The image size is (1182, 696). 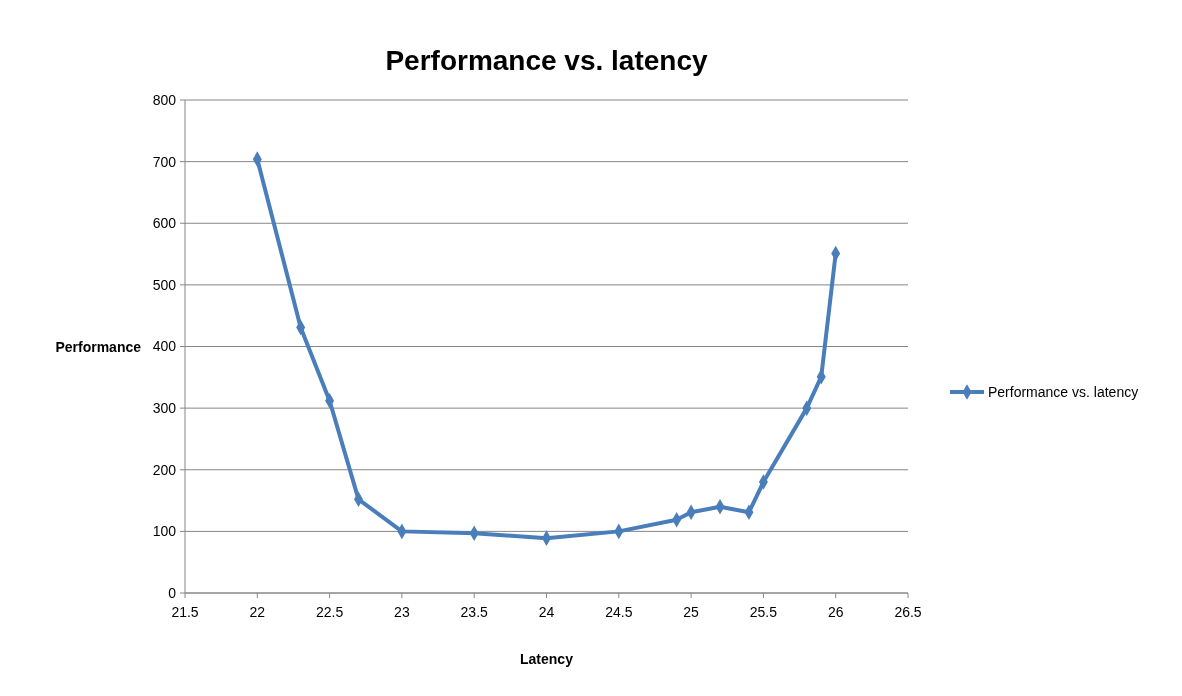 What do you see at coordinates (763, 612) in the screenshot?
I see `x-tick-label: 25.5` at bounding box center [763, 612].